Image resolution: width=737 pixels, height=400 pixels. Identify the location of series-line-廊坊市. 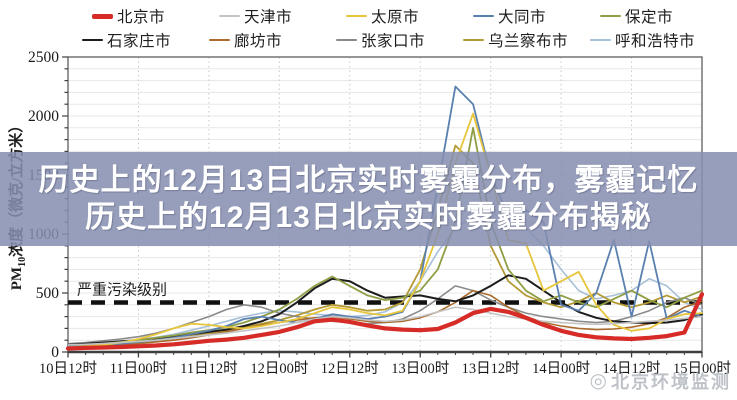
(385, 319).